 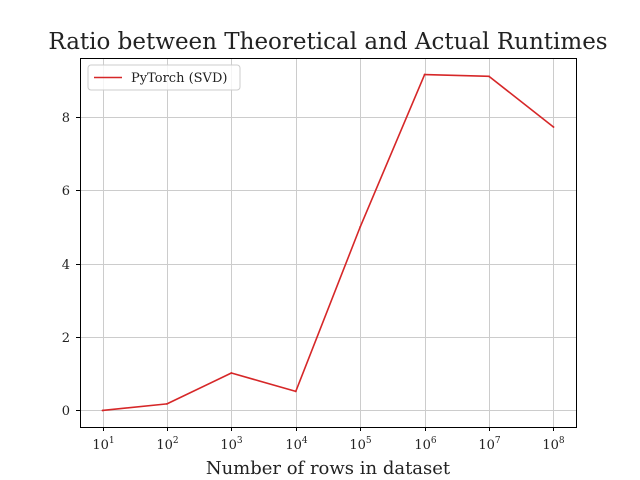 What do you see at coordinates (66, 338) in the screenshot?
I see `y-tick-label: 2` at bounding box center [66, 338].